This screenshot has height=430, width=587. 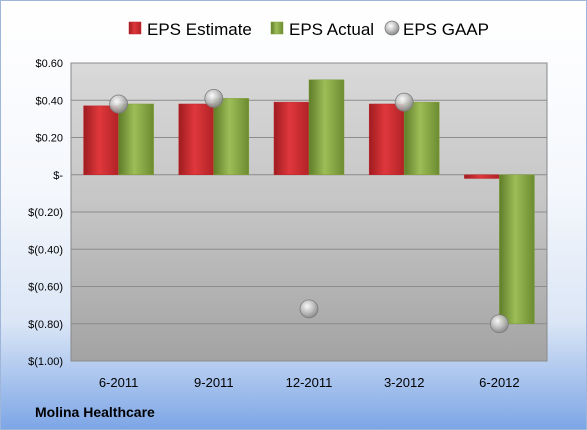 I want to click on x-axis-labels: 6-2011 9-2011 12-2011 3-2012 6-2012, so click(x=309, y=382).